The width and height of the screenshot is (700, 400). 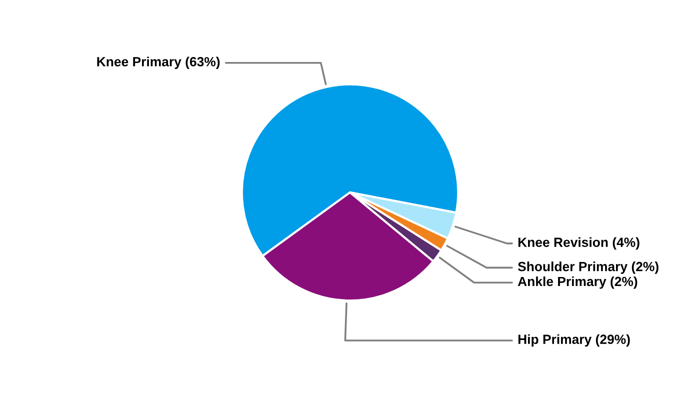 What do you see at coordinates (579, 243) in the screenshot?
I see `slice-label: Knee Revision (4%)` at bounding box center [579, 243].